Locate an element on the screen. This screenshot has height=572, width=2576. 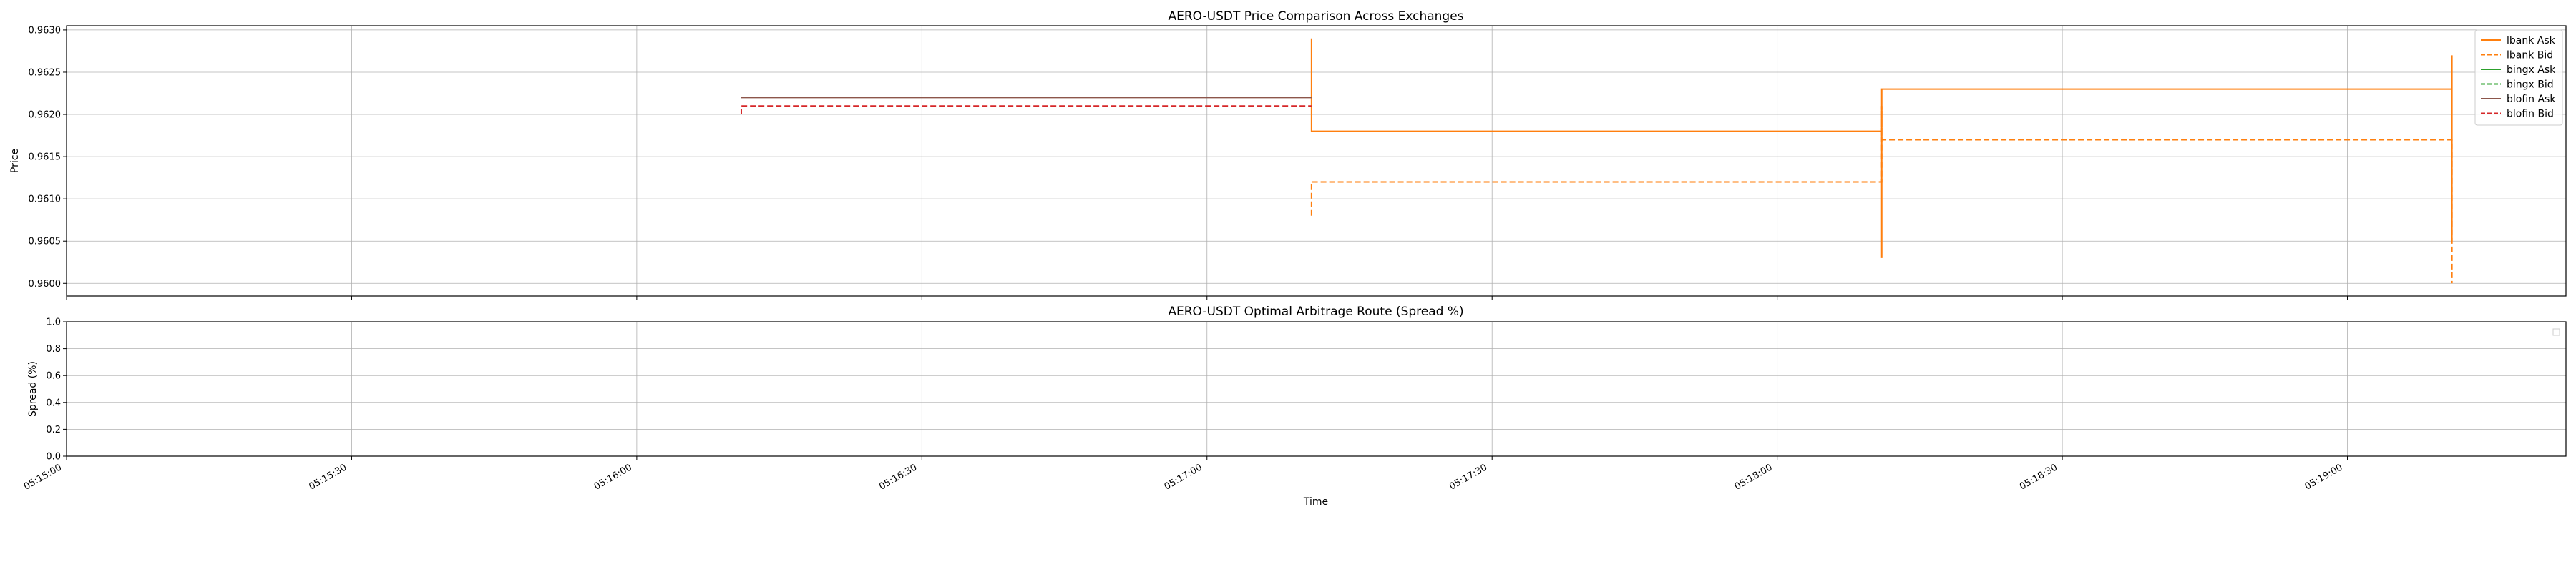
spread-ytick-label: 0.0 is located at coordinates (53, 457).